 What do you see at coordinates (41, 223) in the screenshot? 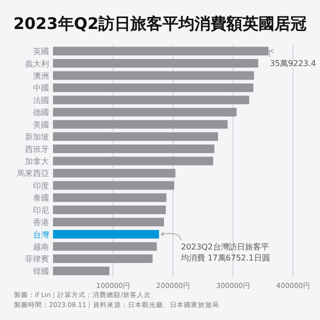
I see `y-tick-label: 香港` at bounding box center [41, 223].